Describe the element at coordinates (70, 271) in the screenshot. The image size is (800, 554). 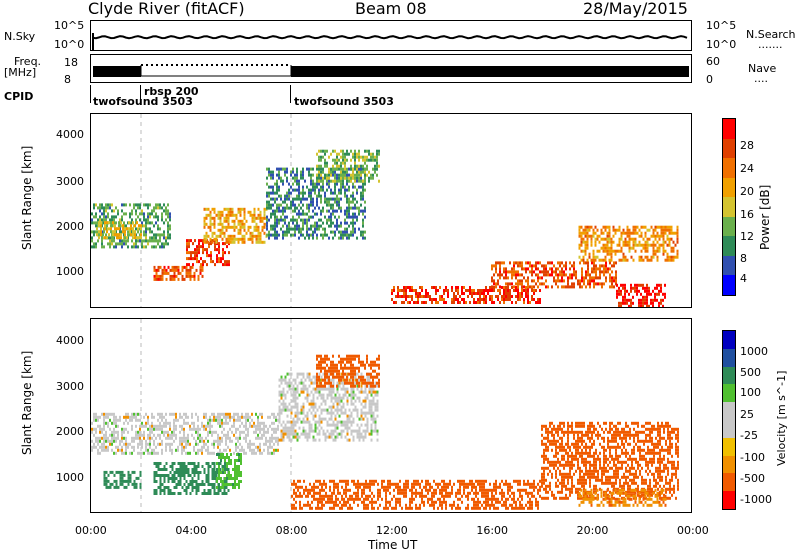
I see `power-ytick-1000: 1000` at that location.